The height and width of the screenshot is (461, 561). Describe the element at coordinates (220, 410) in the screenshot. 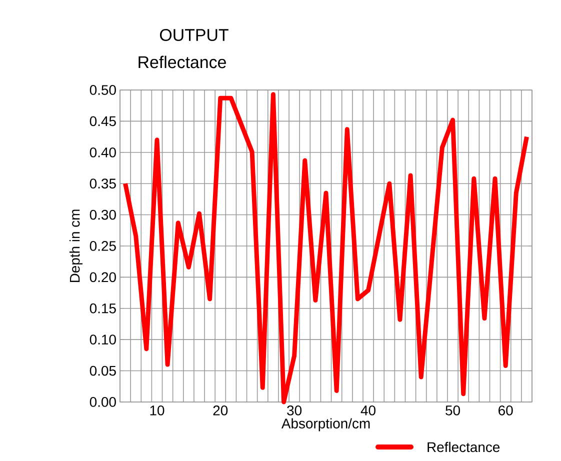

I see `x-tick-label: 20` at that location.